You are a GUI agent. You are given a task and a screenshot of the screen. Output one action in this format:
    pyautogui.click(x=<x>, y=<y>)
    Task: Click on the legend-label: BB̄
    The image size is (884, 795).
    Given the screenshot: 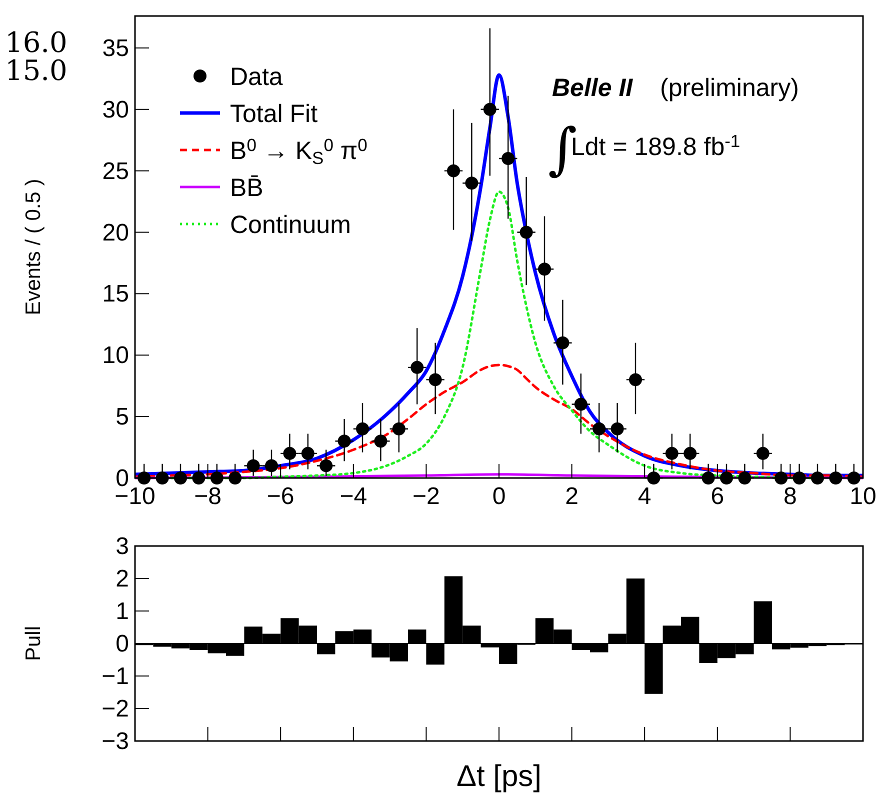 What is the action you would take?
    pyautogui.click(x=247, y=188)
    